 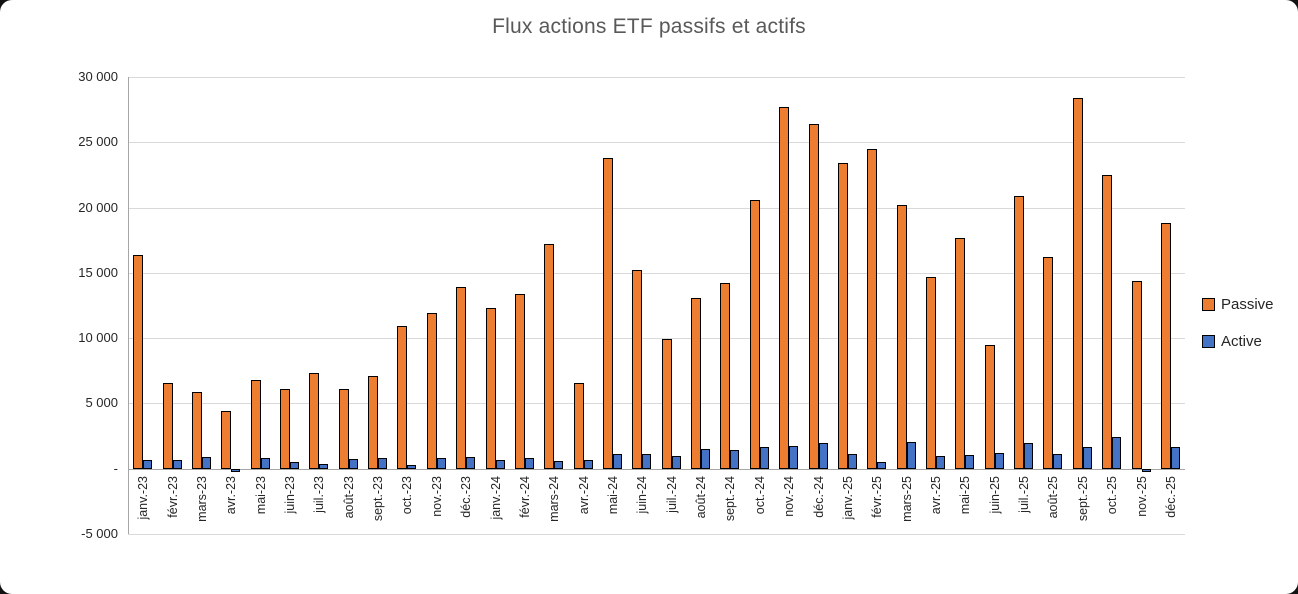 I want to click on x-axis-label: août-23, so click(x=348, y=497).